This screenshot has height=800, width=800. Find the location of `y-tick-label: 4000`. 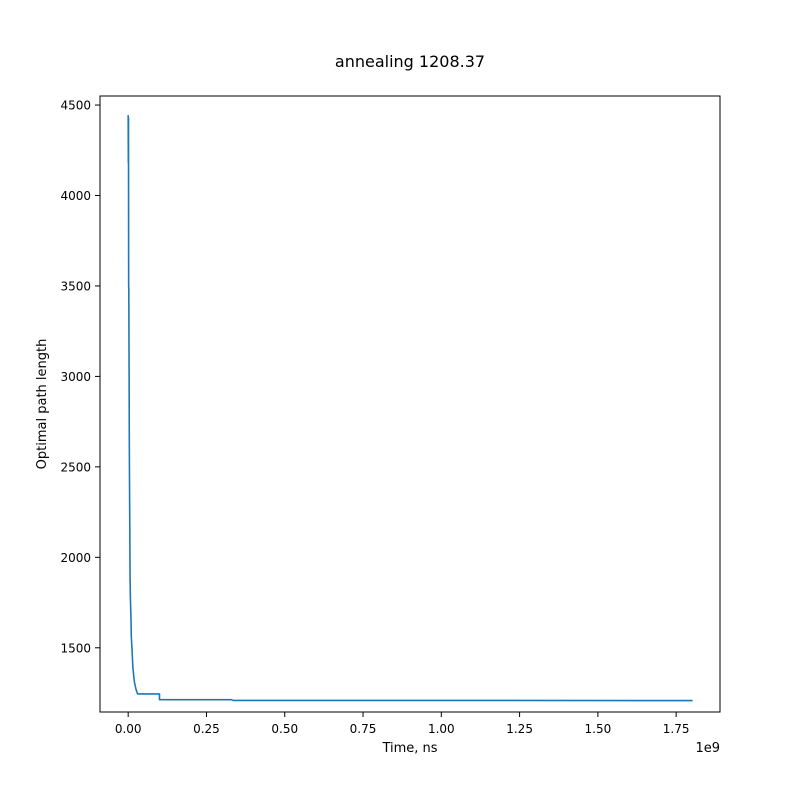

y-tick-label: 4000 is located at coordinates (75, 196).